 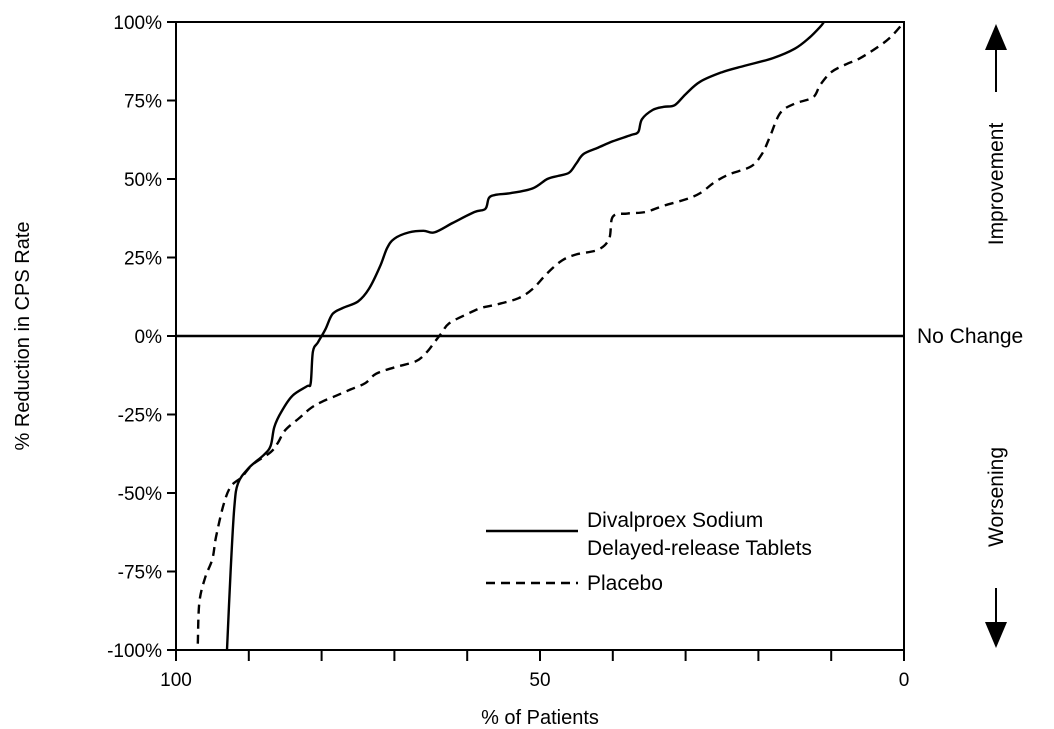 What do you see at coordinates (996, 184) in the screenshot?
I see `improvement-label: Improvement` at bounding box center [996, 184].